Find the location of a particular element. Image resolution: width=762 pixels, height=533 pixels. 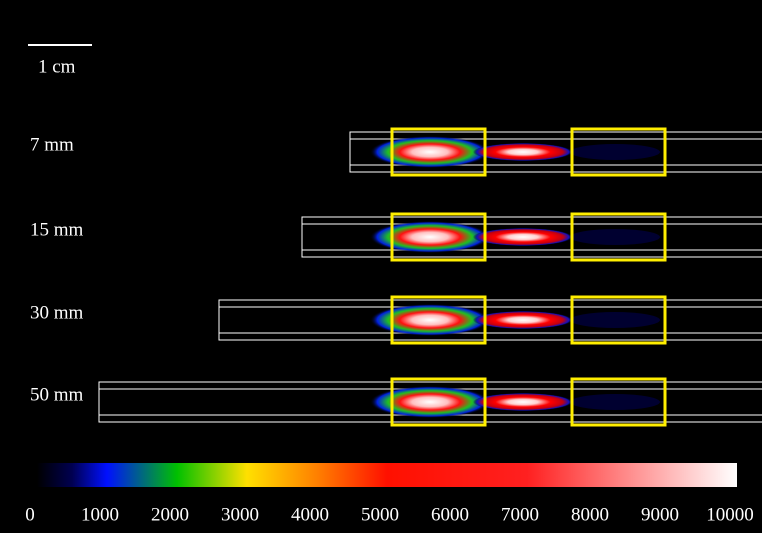

colorbar-tick-label: 9000 is located at coordinates (660, 514).